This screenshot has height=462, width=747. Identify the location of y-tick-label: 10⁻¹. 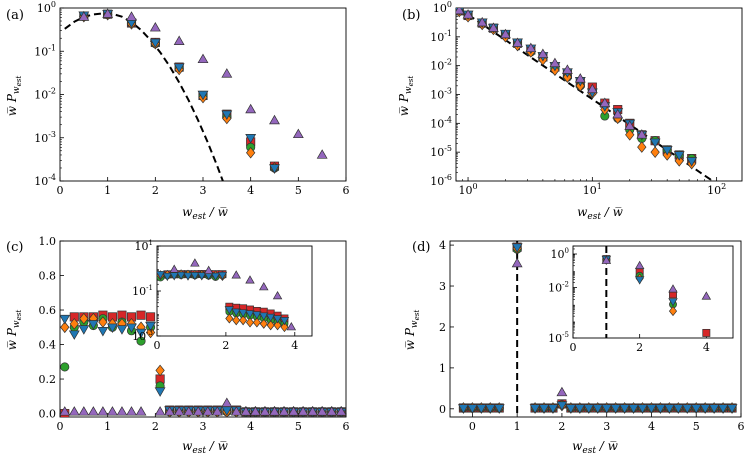
(45, 50).